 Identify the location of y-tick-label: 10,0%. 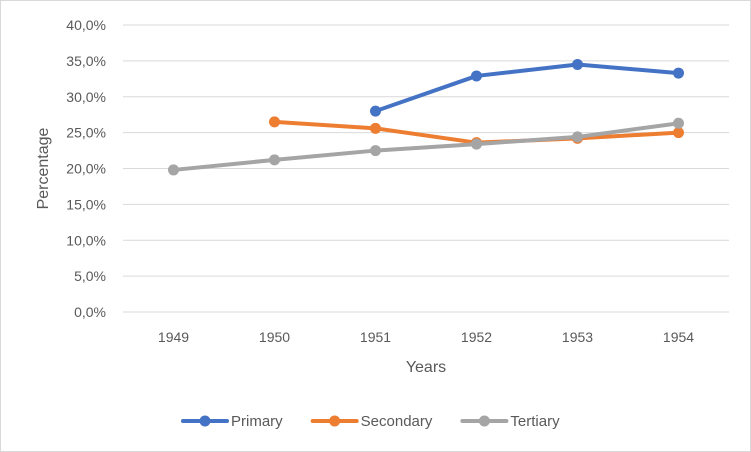
(86, 240).